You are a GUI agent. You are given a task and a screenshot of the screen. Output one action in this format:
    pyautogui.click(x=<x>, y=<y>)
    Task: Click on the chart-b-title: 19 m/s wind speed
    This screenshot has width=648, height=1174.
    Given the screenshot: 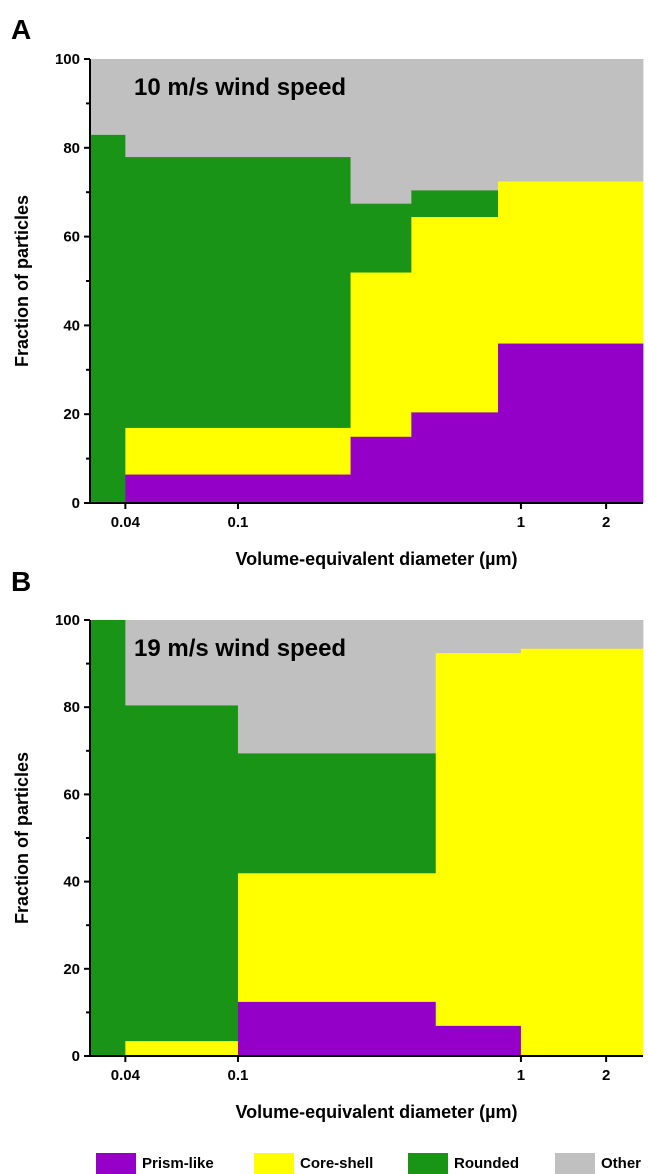 What is the action you would take?
    pyautogui.click(x=240, y=648)
    